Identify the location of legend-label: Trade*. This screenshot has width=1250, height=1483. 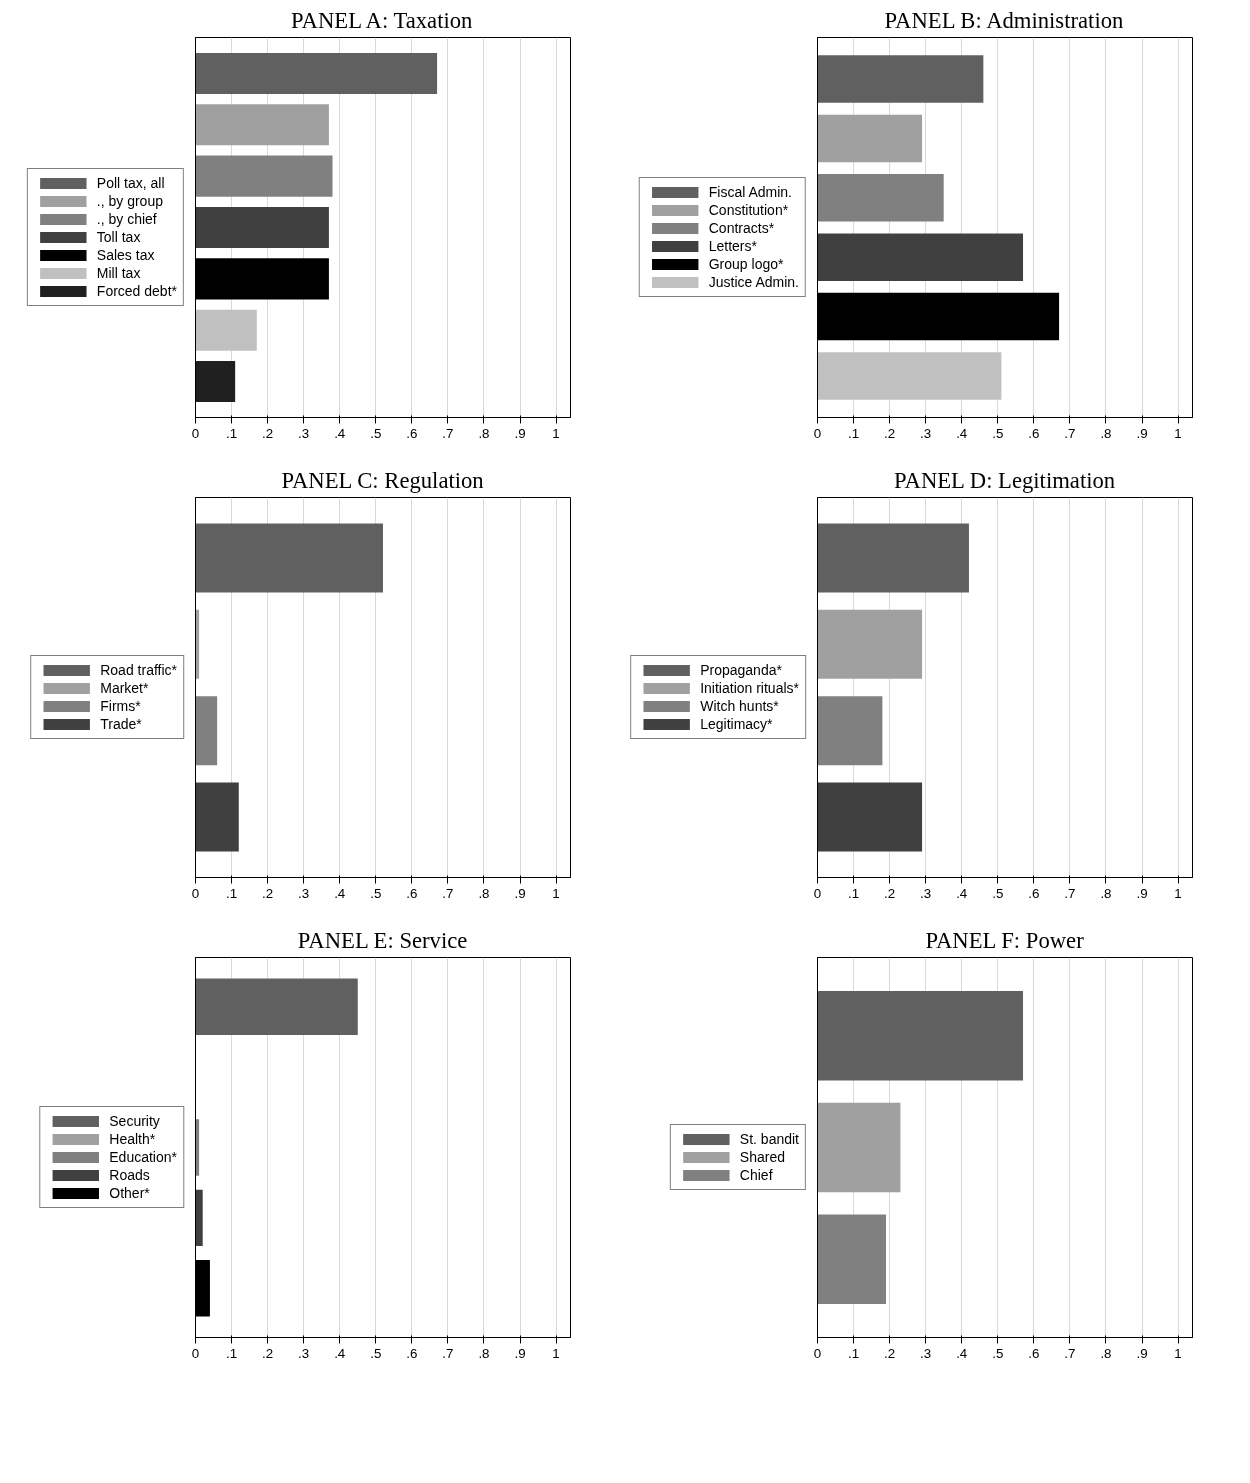
(121, 724).